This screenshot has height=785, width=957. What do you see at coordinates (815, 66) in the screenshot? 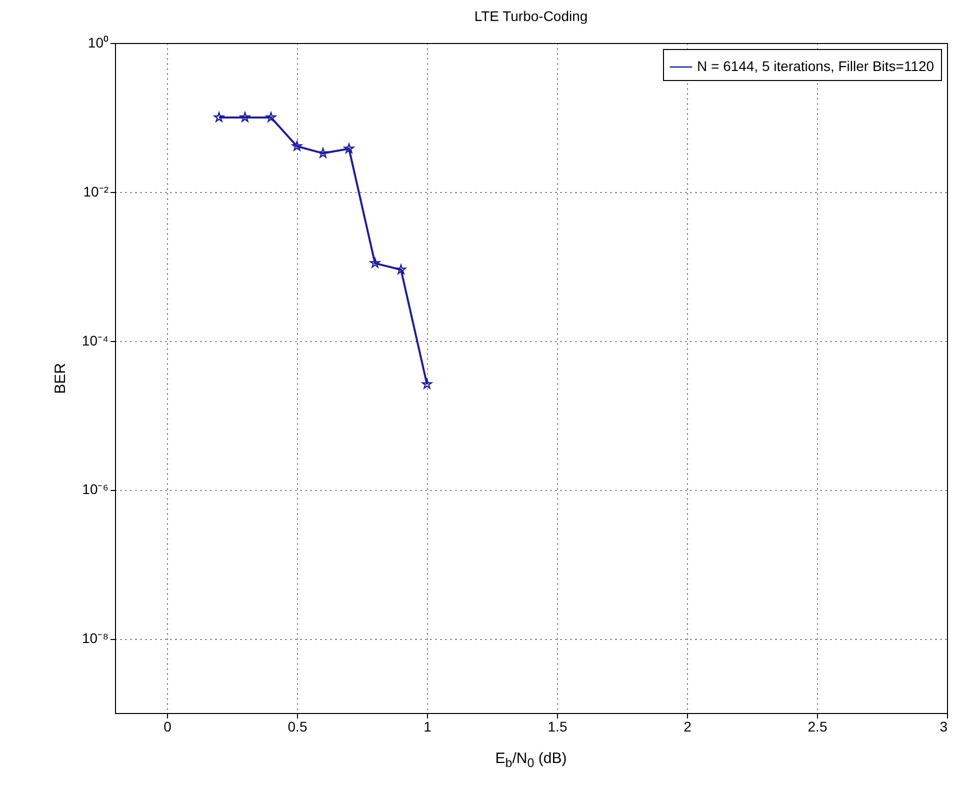
I see `legend-label: N = 6144, 5 iterations, Filler Bits=1120` at bounding box center [815, 66].